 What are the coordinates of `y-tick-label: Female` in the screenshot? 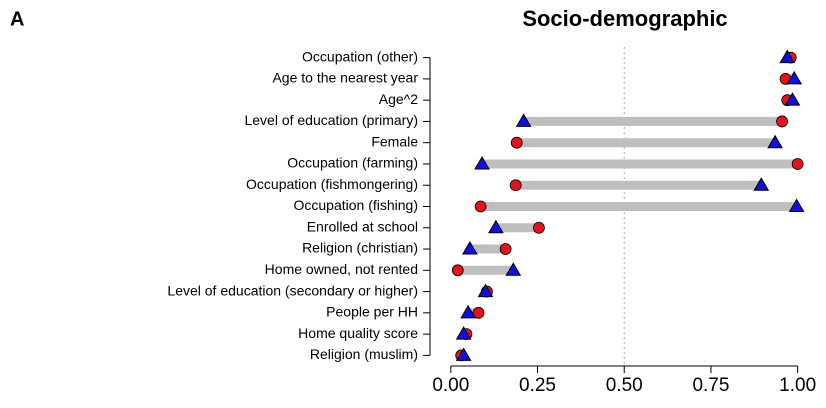 It's located at (394, 141).